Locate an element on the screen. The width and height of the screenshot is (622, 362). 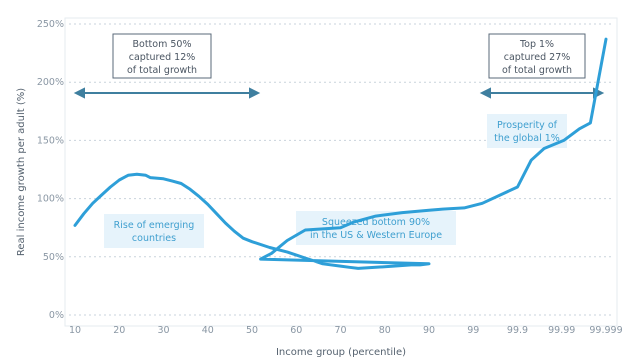
x-tick-label: 60 is located at coordinates (296, 330).